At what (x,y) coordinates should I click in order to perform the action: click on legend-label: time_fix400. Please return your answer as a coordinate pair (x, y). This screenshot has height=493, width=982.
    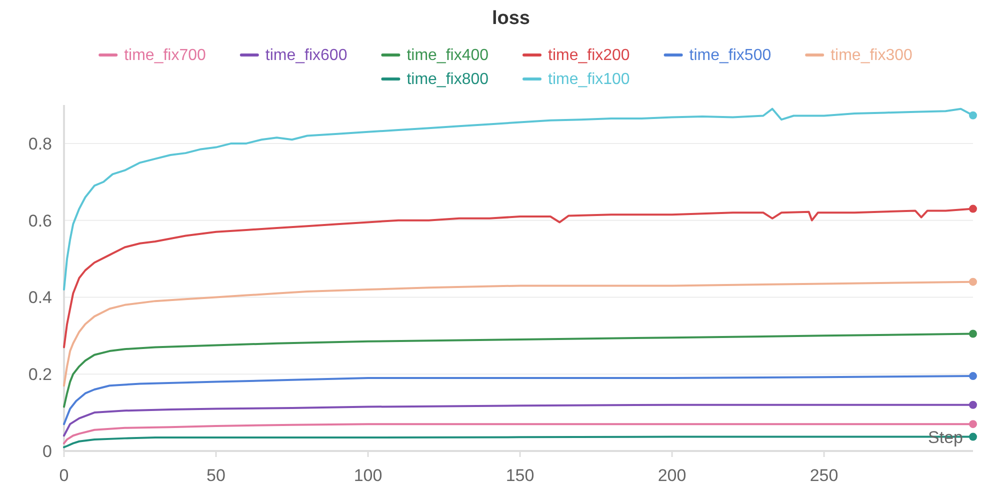
    Looking at the image, I should click on (447, 55).